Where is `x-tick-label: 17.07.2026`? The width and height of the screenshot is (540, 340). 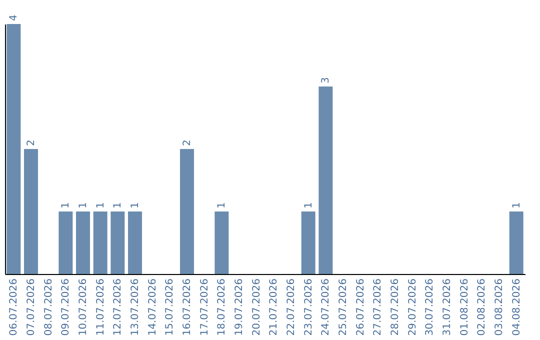
x-tick-label: 17.07.2026 is located at coordinates (204, 307).